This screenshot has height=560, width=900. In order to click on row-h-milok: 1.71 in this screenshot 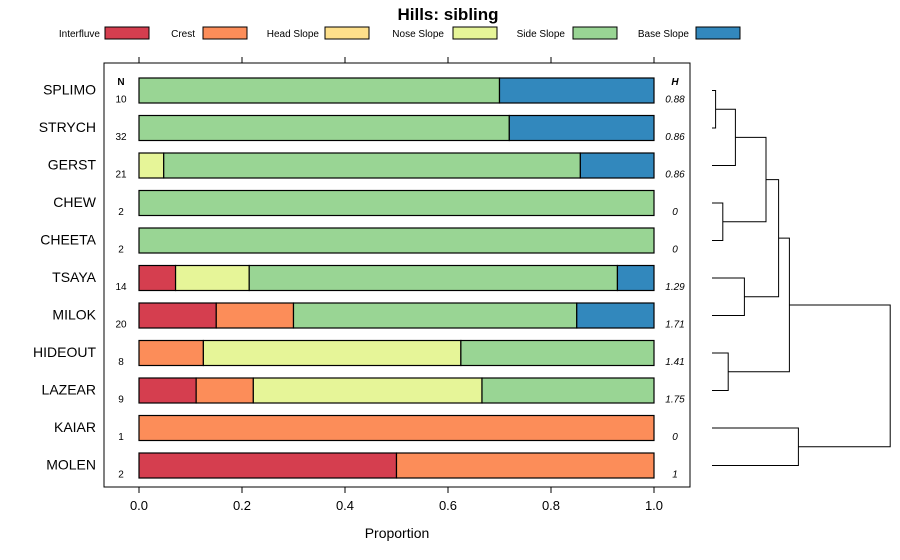, I will do `click(674, 325)`.